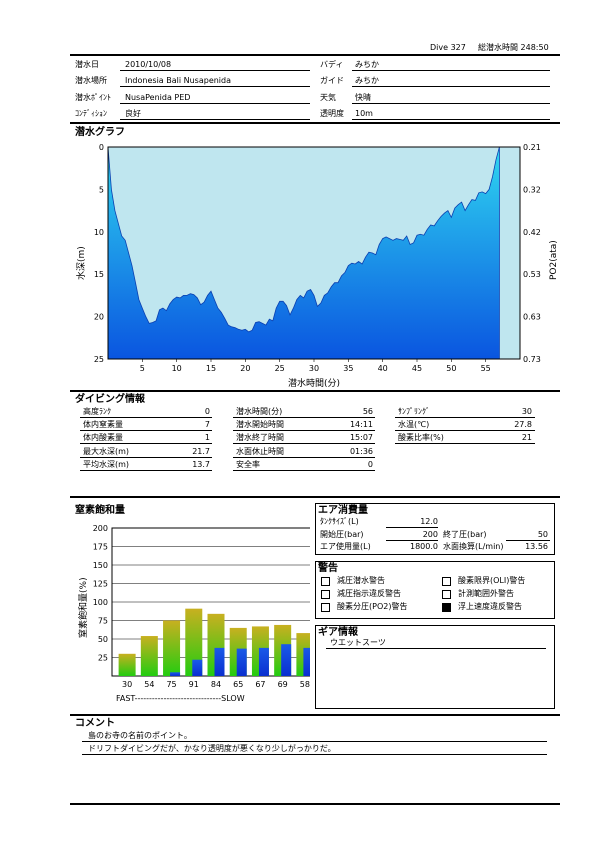 This screenshot has width=600, height=850. I want to click on nitrogen-y-tick: 50, so click(103, 639).